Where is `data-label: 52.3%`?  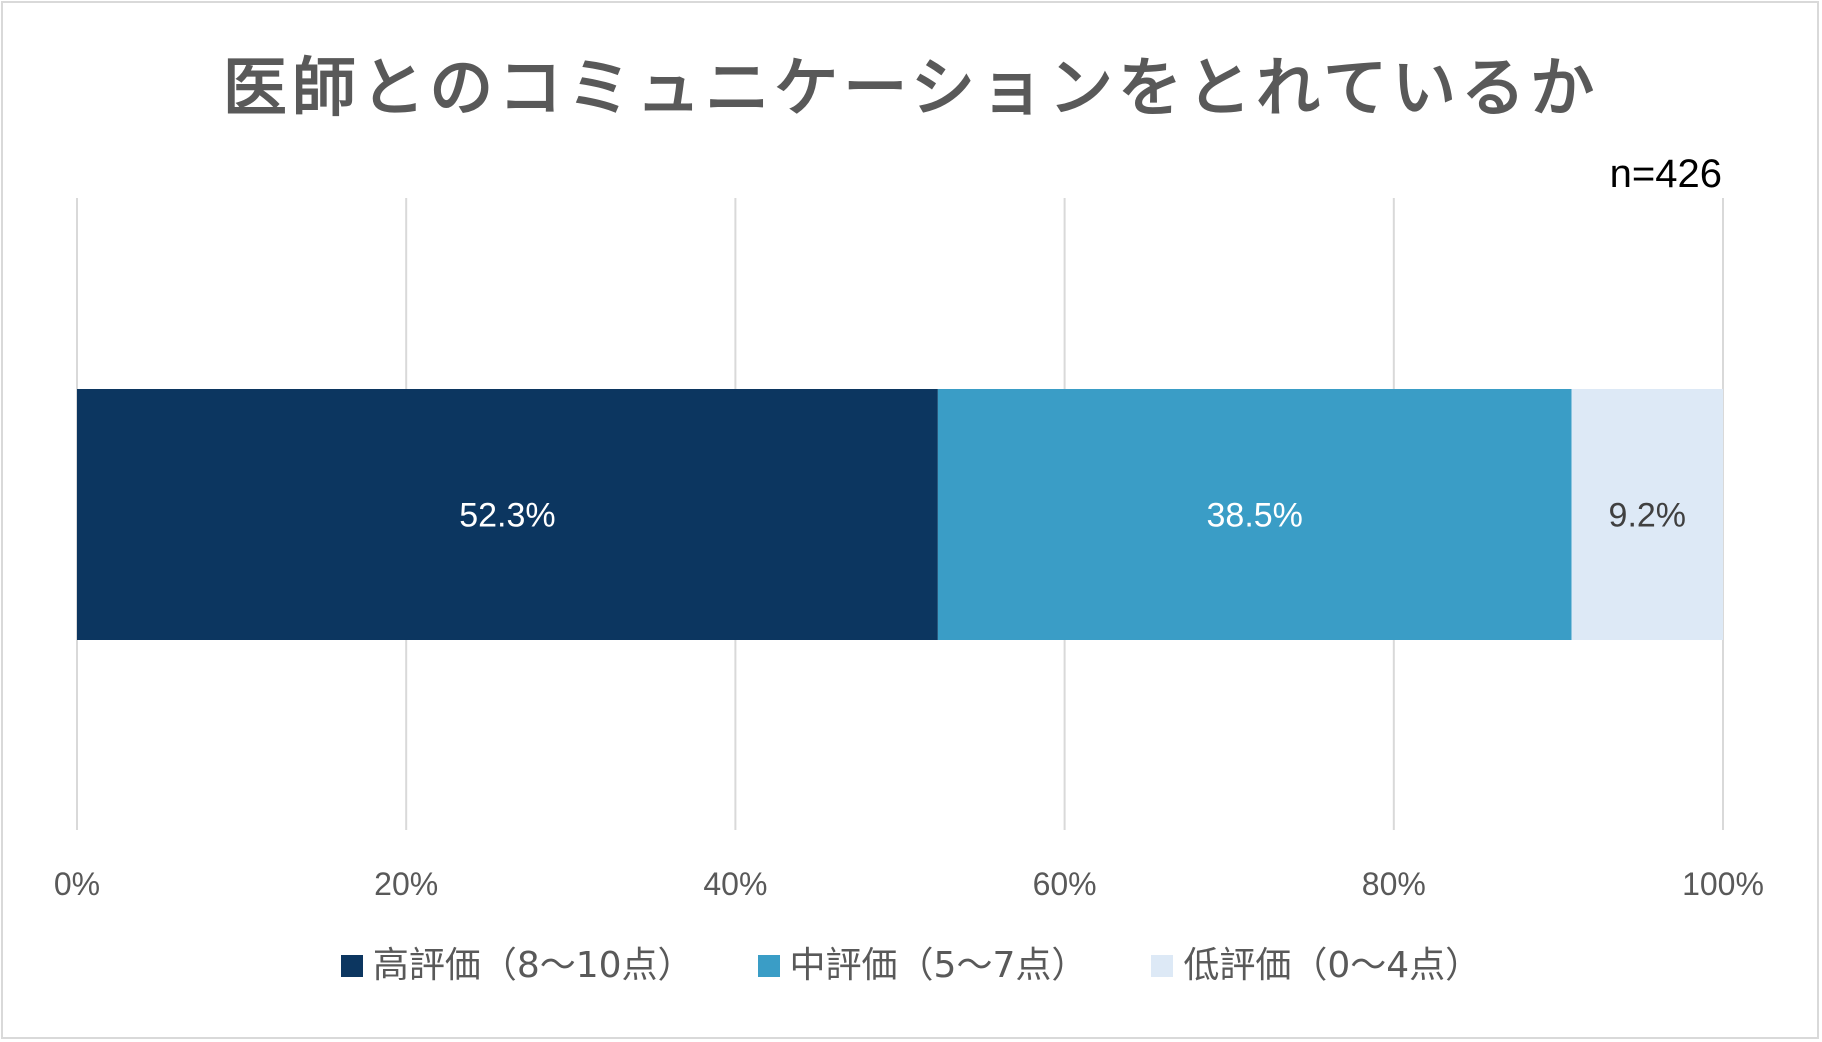 data-label: 52.3% is located at coordinates (507, 516).